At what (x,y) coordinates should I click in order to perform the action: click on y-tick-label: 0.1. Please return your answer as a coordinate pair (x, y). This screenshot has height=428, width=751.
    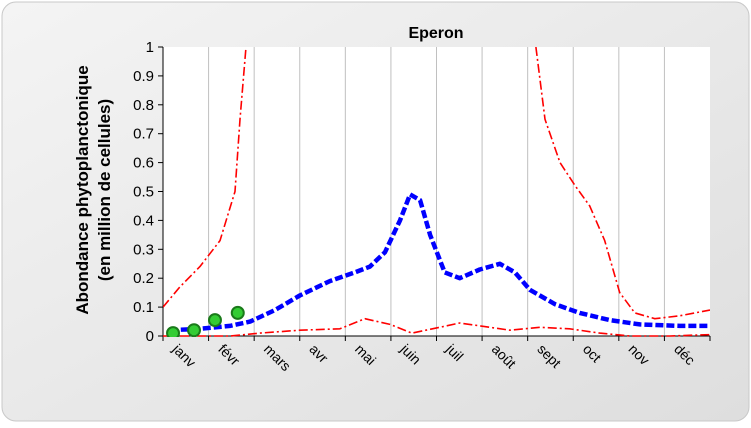
    Looking at the image, I should click on (143, 307).